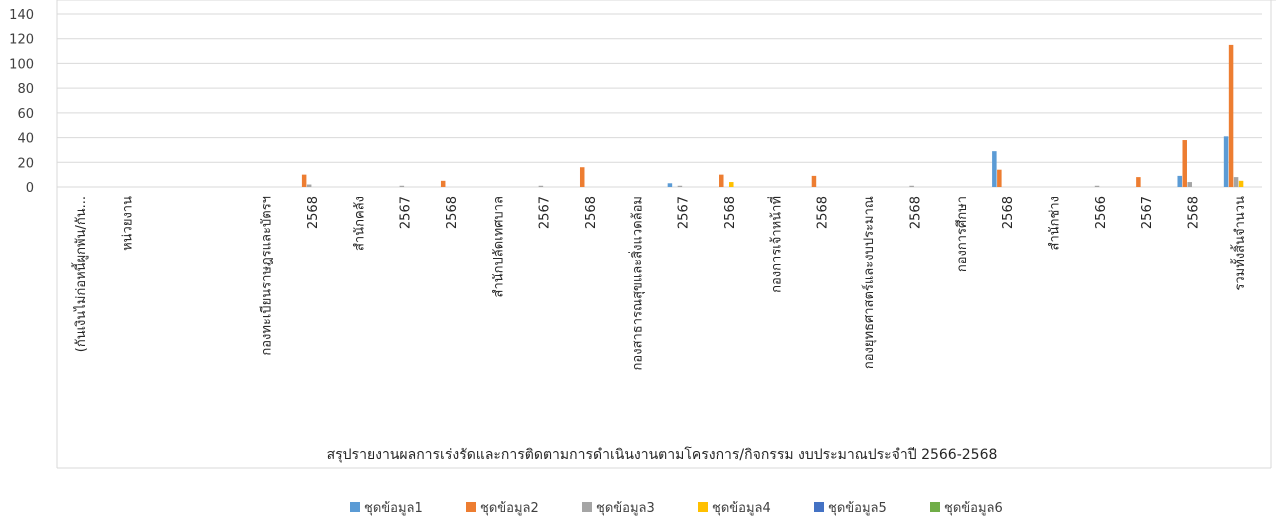 The height and width of the screenshot is (522, 1276). I want to click on x-category-label: รวมทั้งสิ้นจำนวน, so click(1239, 243).